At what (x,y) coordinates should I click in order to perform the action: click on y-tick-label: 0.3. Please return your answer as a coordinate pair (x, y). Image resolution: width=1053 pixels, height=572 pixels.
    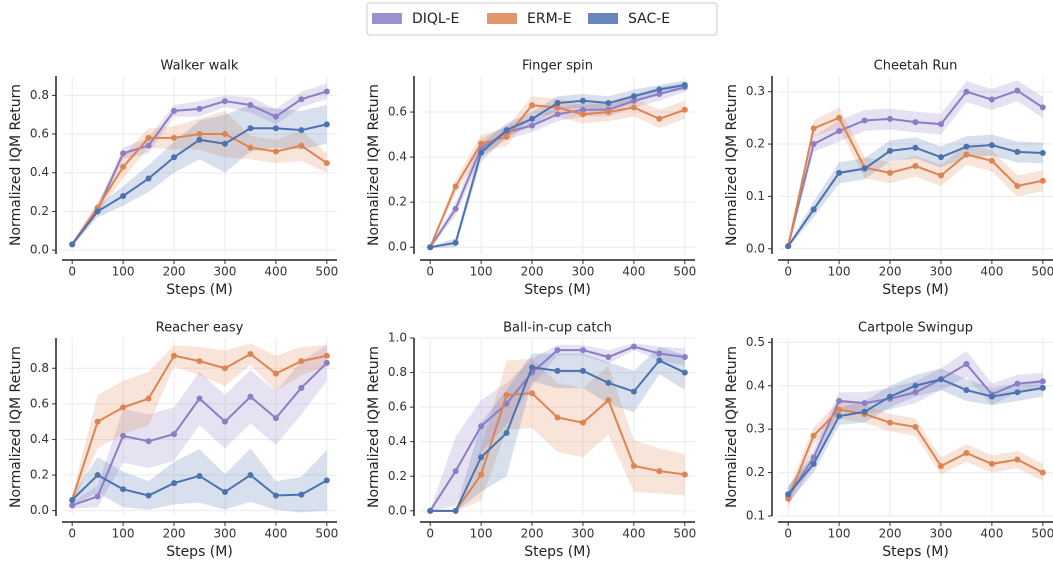
    Looking at the image, I should click on (755, 91).